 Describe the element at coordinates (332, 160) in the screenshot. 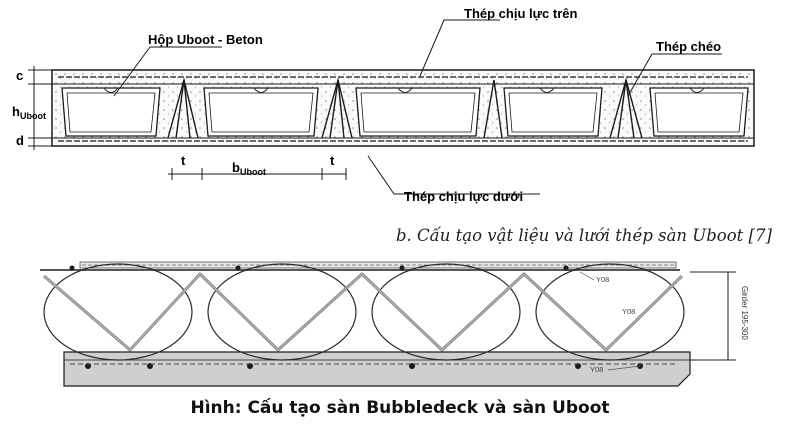

I see `dim-t-right: t` at that location.